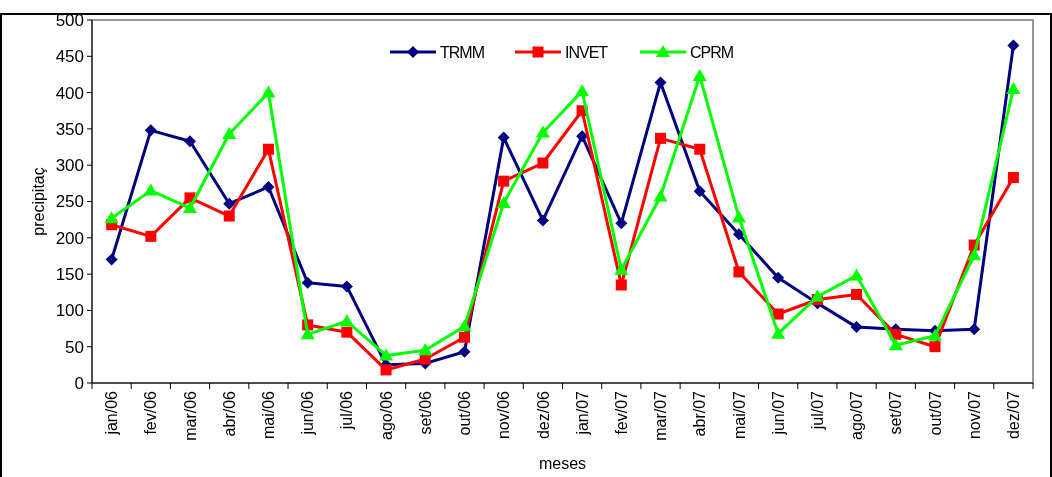  I want to click on x-tick-label: ago/07, so click(857, 415).